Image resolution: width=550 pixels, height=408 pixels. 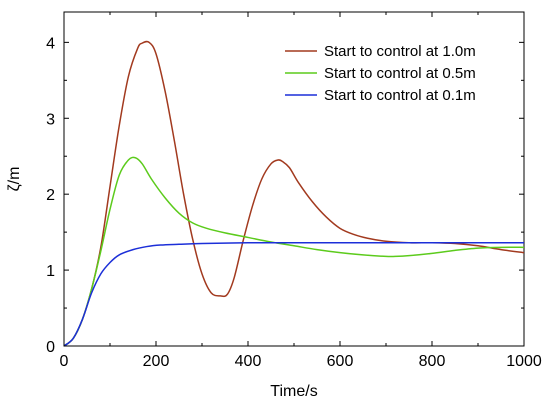 I want to click on y-tick-label: 2, so click(x=50, y=195).